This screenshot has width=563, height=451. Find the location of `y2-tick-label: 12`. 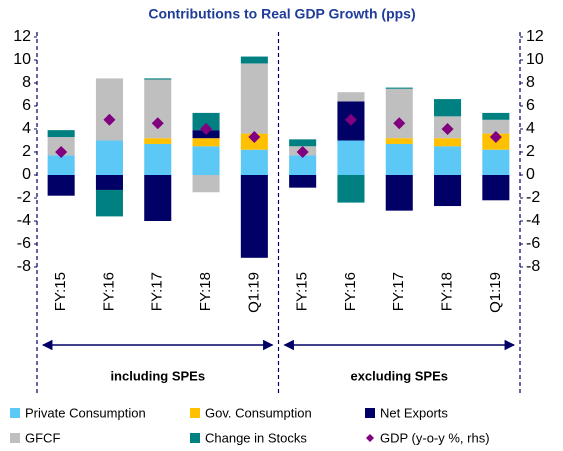

y2-tick-label: 12 is located at coordinates (535, 36).